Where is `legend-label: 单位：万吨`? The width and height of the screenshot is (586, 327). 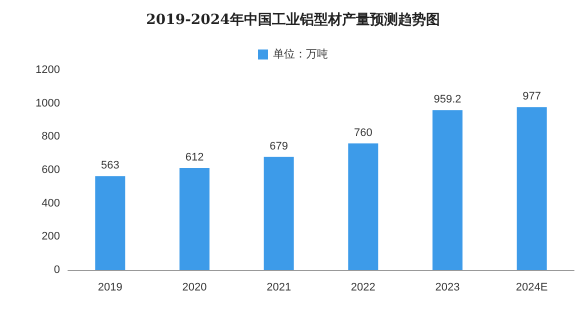 legend-label: 单位：万吨 is located at coordinates (300, 54).